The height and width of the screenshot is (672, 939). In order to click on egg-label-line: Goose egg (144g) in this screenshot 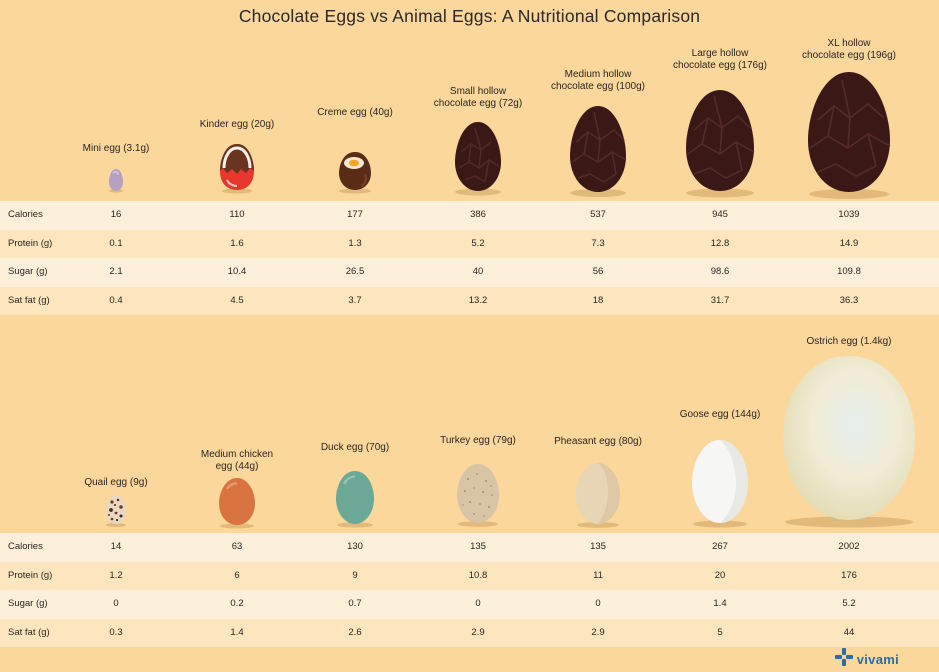, I will do `click(720, 414)`.